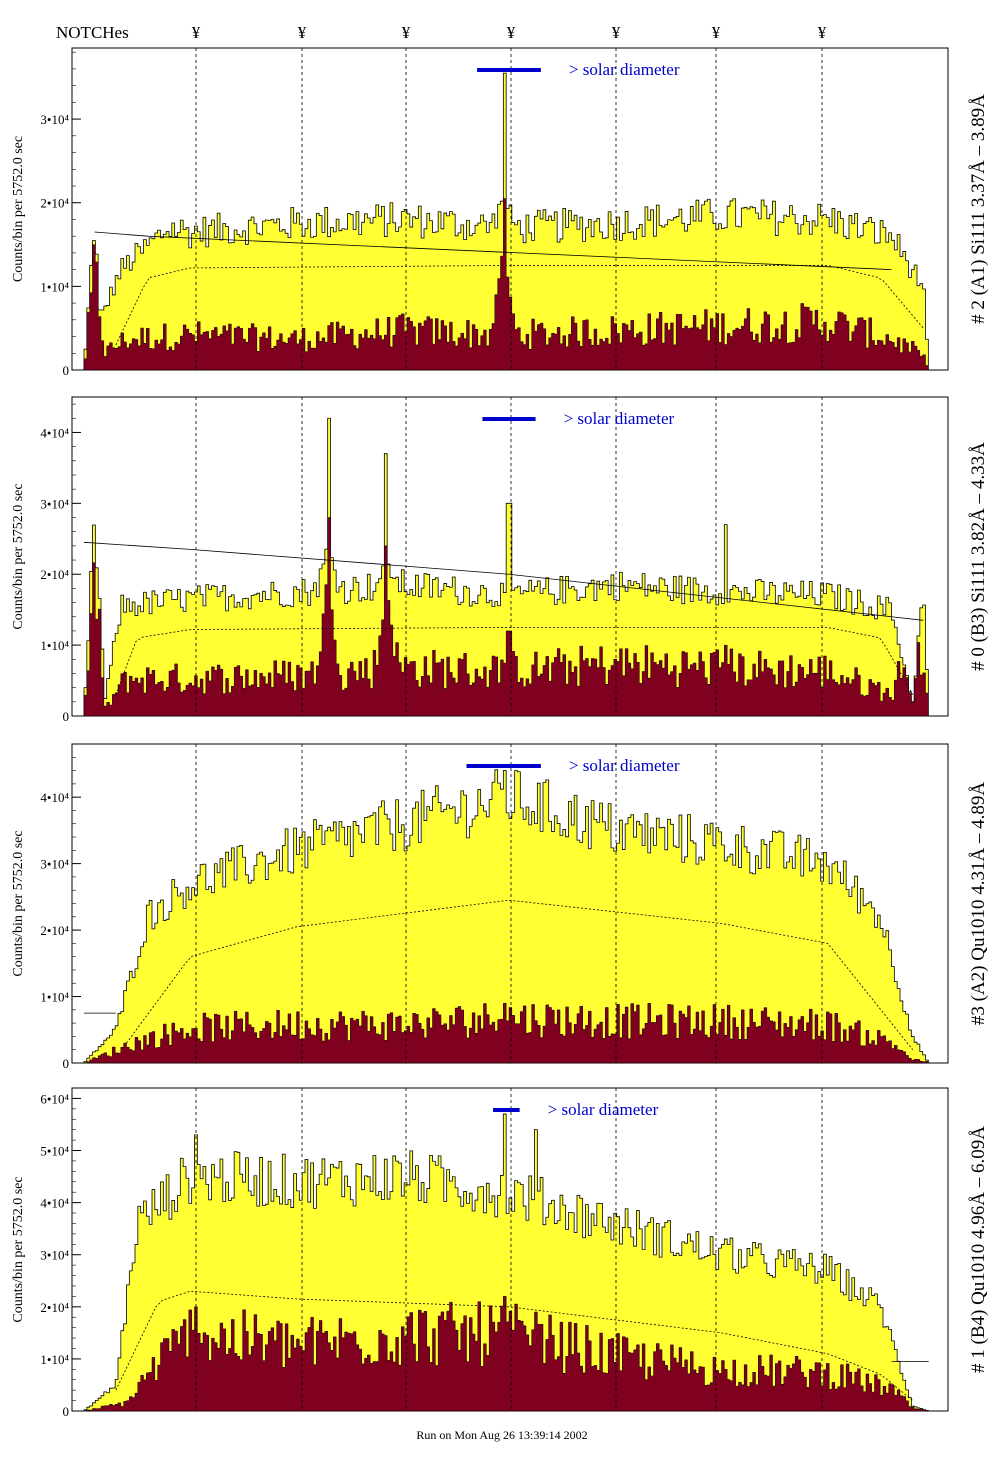 This screenshot has height=1477, width=1004. I want to click on y-tick-label: 6•10⁴, so click(54, 1098).